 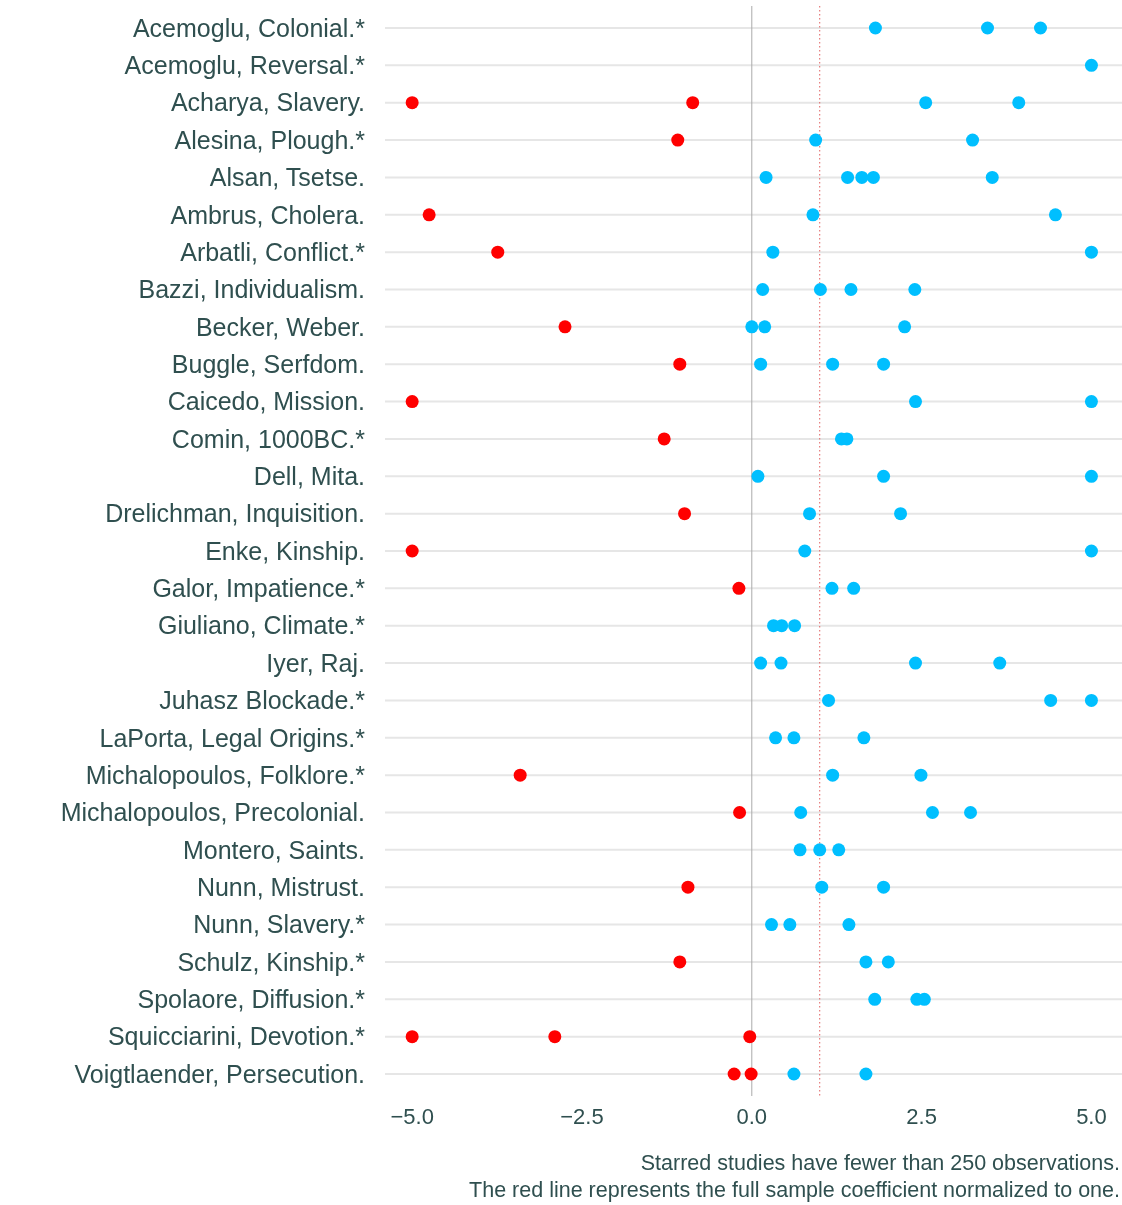 What do you see at coordinates (273, 251) in the screenshot?
I see `y-tick-label: Arbatli, Conflict.*` at bounding box center [273, 251].